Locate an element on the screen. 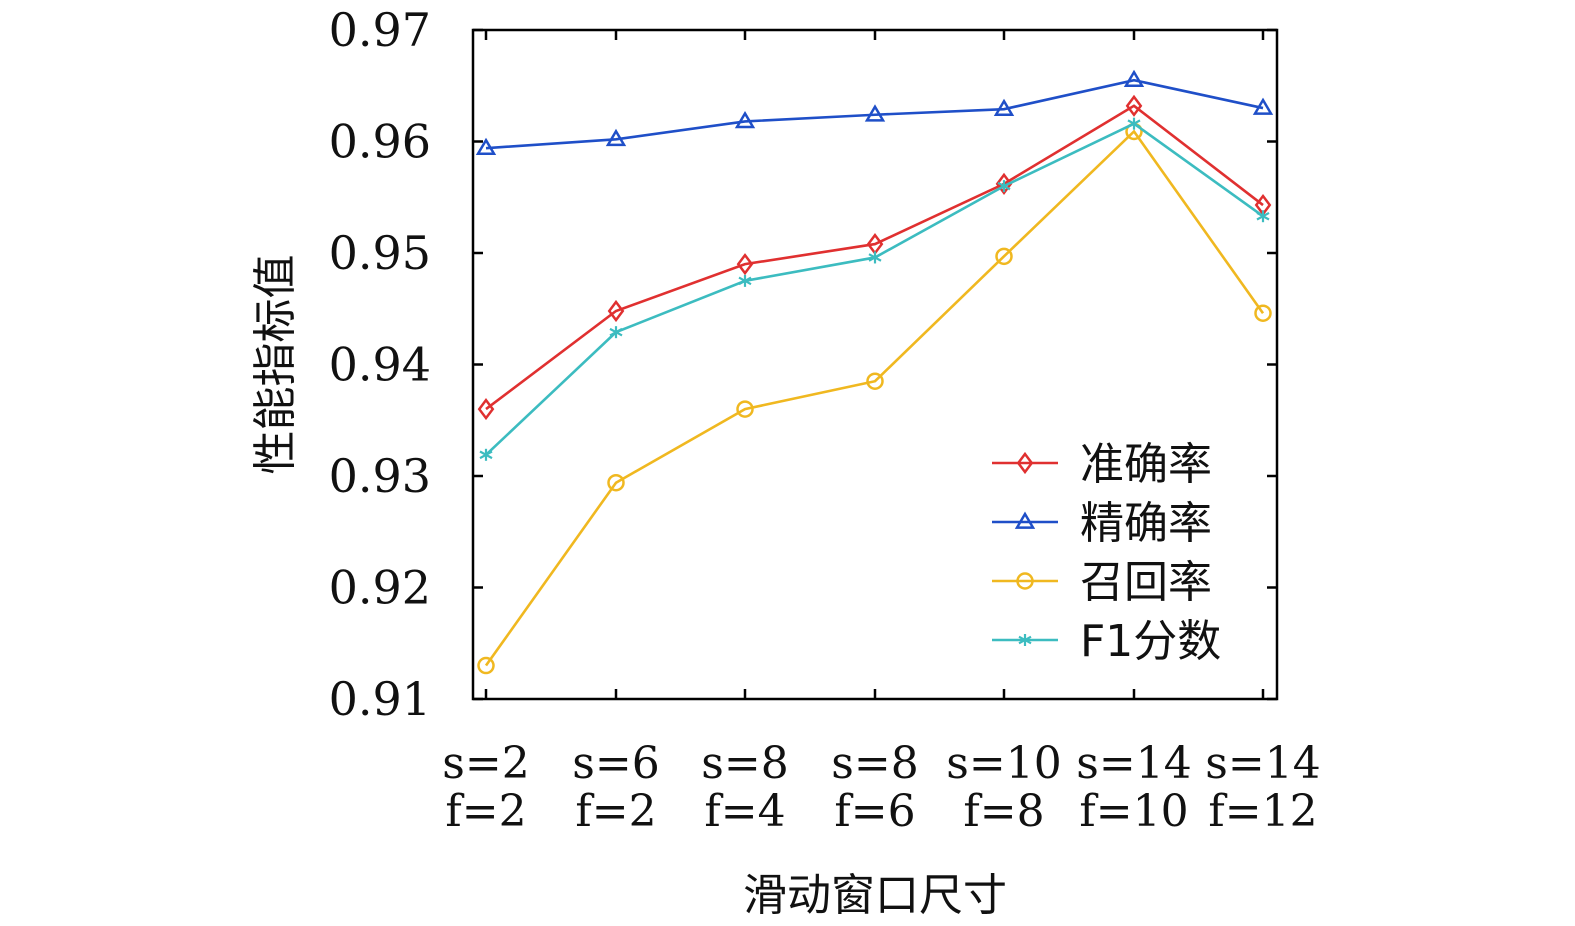 The image size is (1575, 926). legend-entry: 准确率 is located at coordinates (1102, 464).